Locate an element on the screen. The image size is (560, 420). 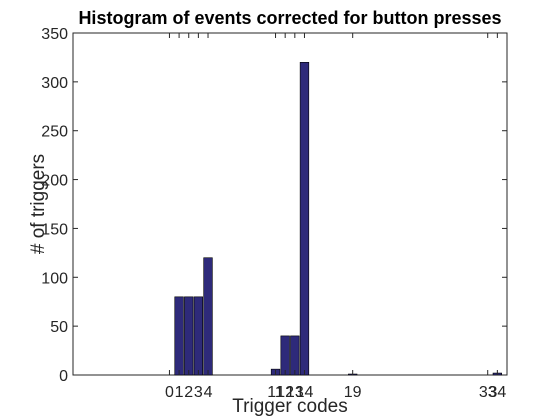
x-tick-label-11: 11 is located at coordinates (275, 392).